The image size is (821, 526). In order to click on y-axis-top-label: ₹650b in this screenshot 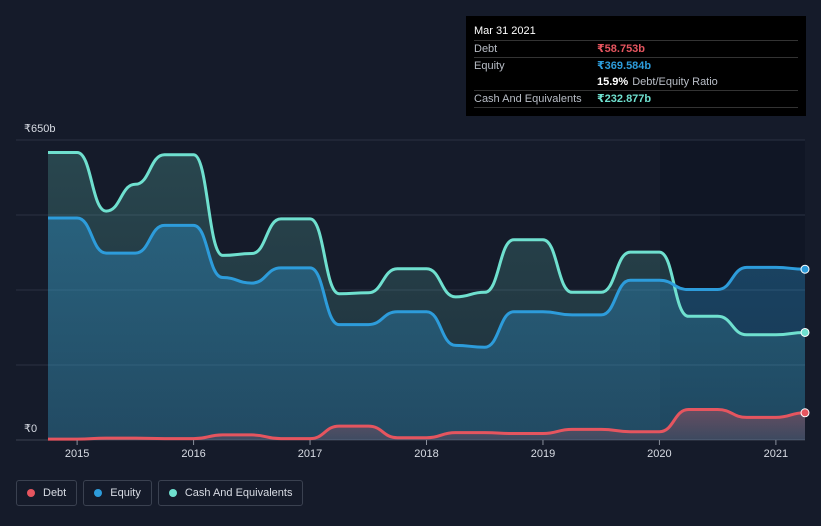, I will do `click(39, 129)`.